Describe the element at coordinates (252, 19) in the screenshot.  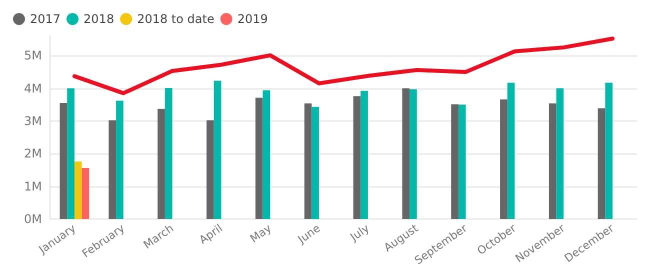
I see `legend-label: 2019` at that location.